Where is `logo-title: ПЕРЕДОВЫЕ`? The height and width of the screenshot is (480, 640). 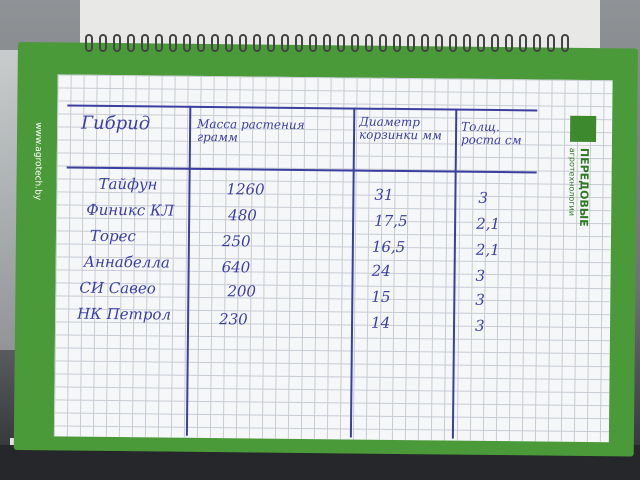
logo-title: ПЕРЕДОВЫЕ is located at coordinates (584, 187).